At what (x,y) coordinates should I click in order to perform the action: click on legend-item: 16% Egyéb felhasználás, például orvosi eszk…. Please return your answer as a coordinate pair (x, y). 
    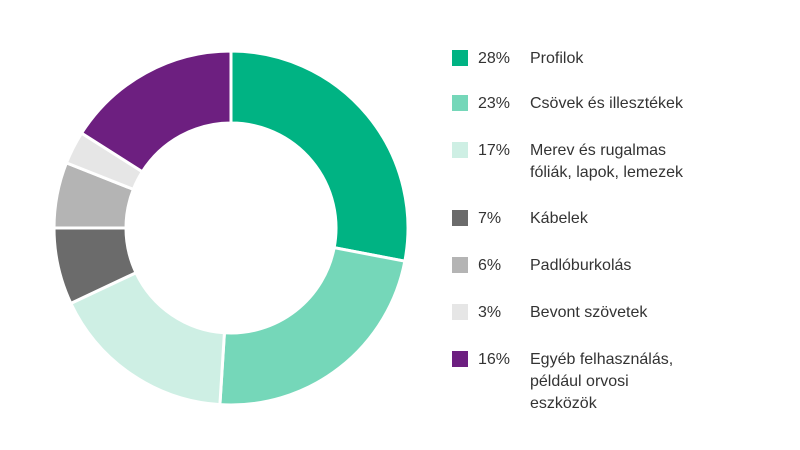
    Looking at the image, I should click on (622, 378).